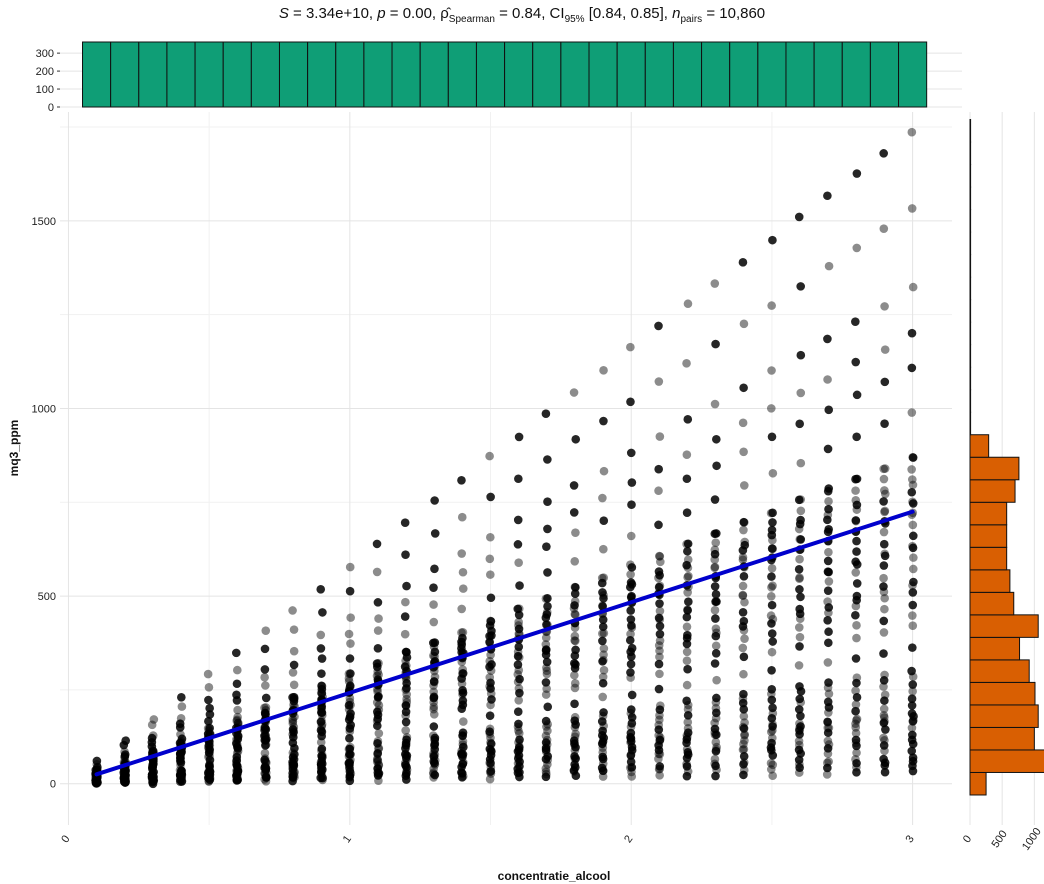 The height and width of the screenshot is (884, 1044). What do you see at coordinates (53, 785) in the screenshot?
I see `y-tick-label: 0` at bounding box center [53, 785].